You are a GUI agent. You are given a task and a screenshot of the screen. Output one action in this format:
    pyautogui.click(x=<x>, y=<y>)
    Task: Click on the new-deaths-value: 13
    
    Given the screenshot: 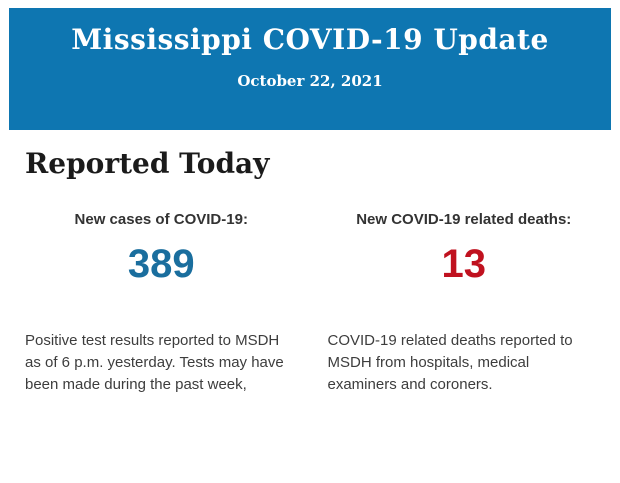 What is the action you would take?
    pyautogui.click(x=464, y=264)
    